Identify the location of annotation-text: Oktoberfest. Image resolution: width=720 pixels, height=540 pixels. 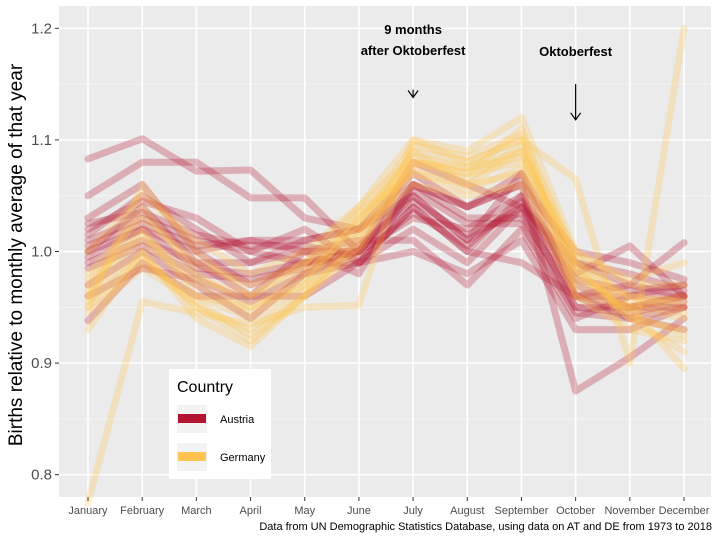
(576, 51).